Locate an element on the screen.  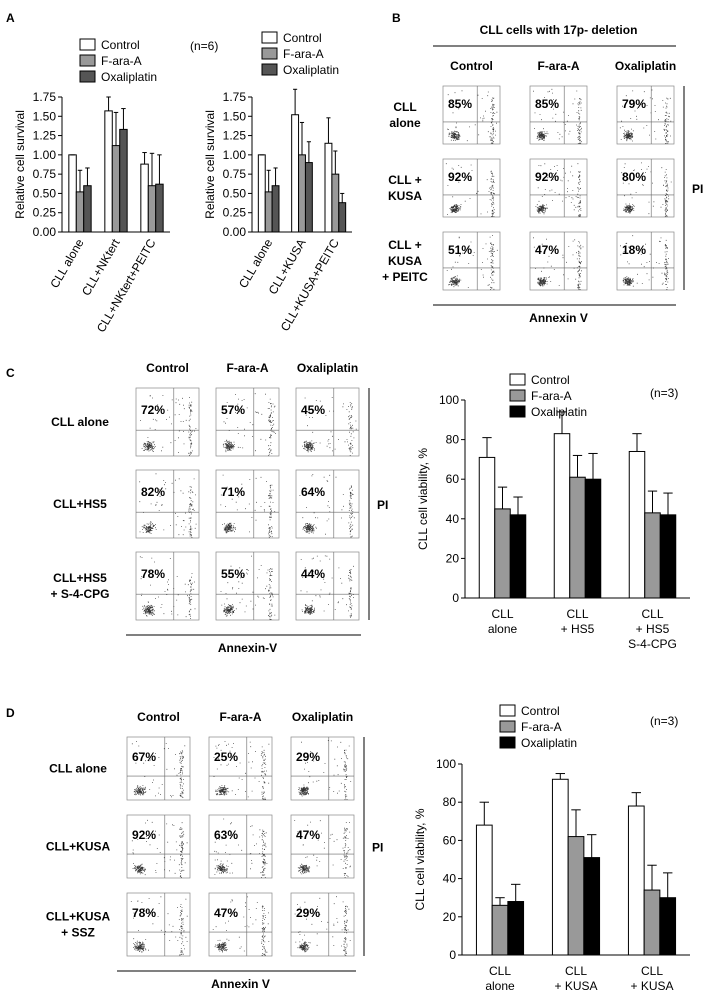
flow-plot: 71% is located at coordinates (247, 504).